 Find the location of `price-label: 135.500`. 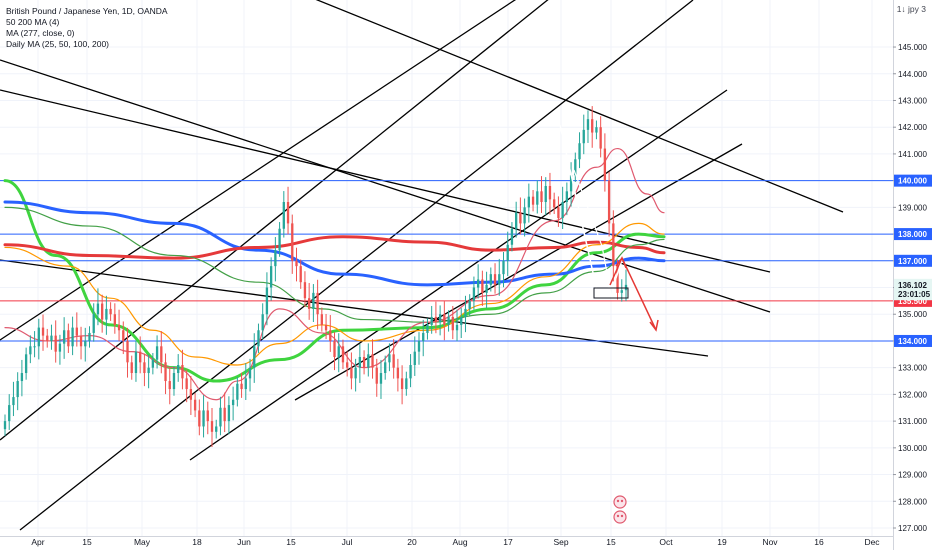

price-label: 135.500 is located at coordinates (912, 301).